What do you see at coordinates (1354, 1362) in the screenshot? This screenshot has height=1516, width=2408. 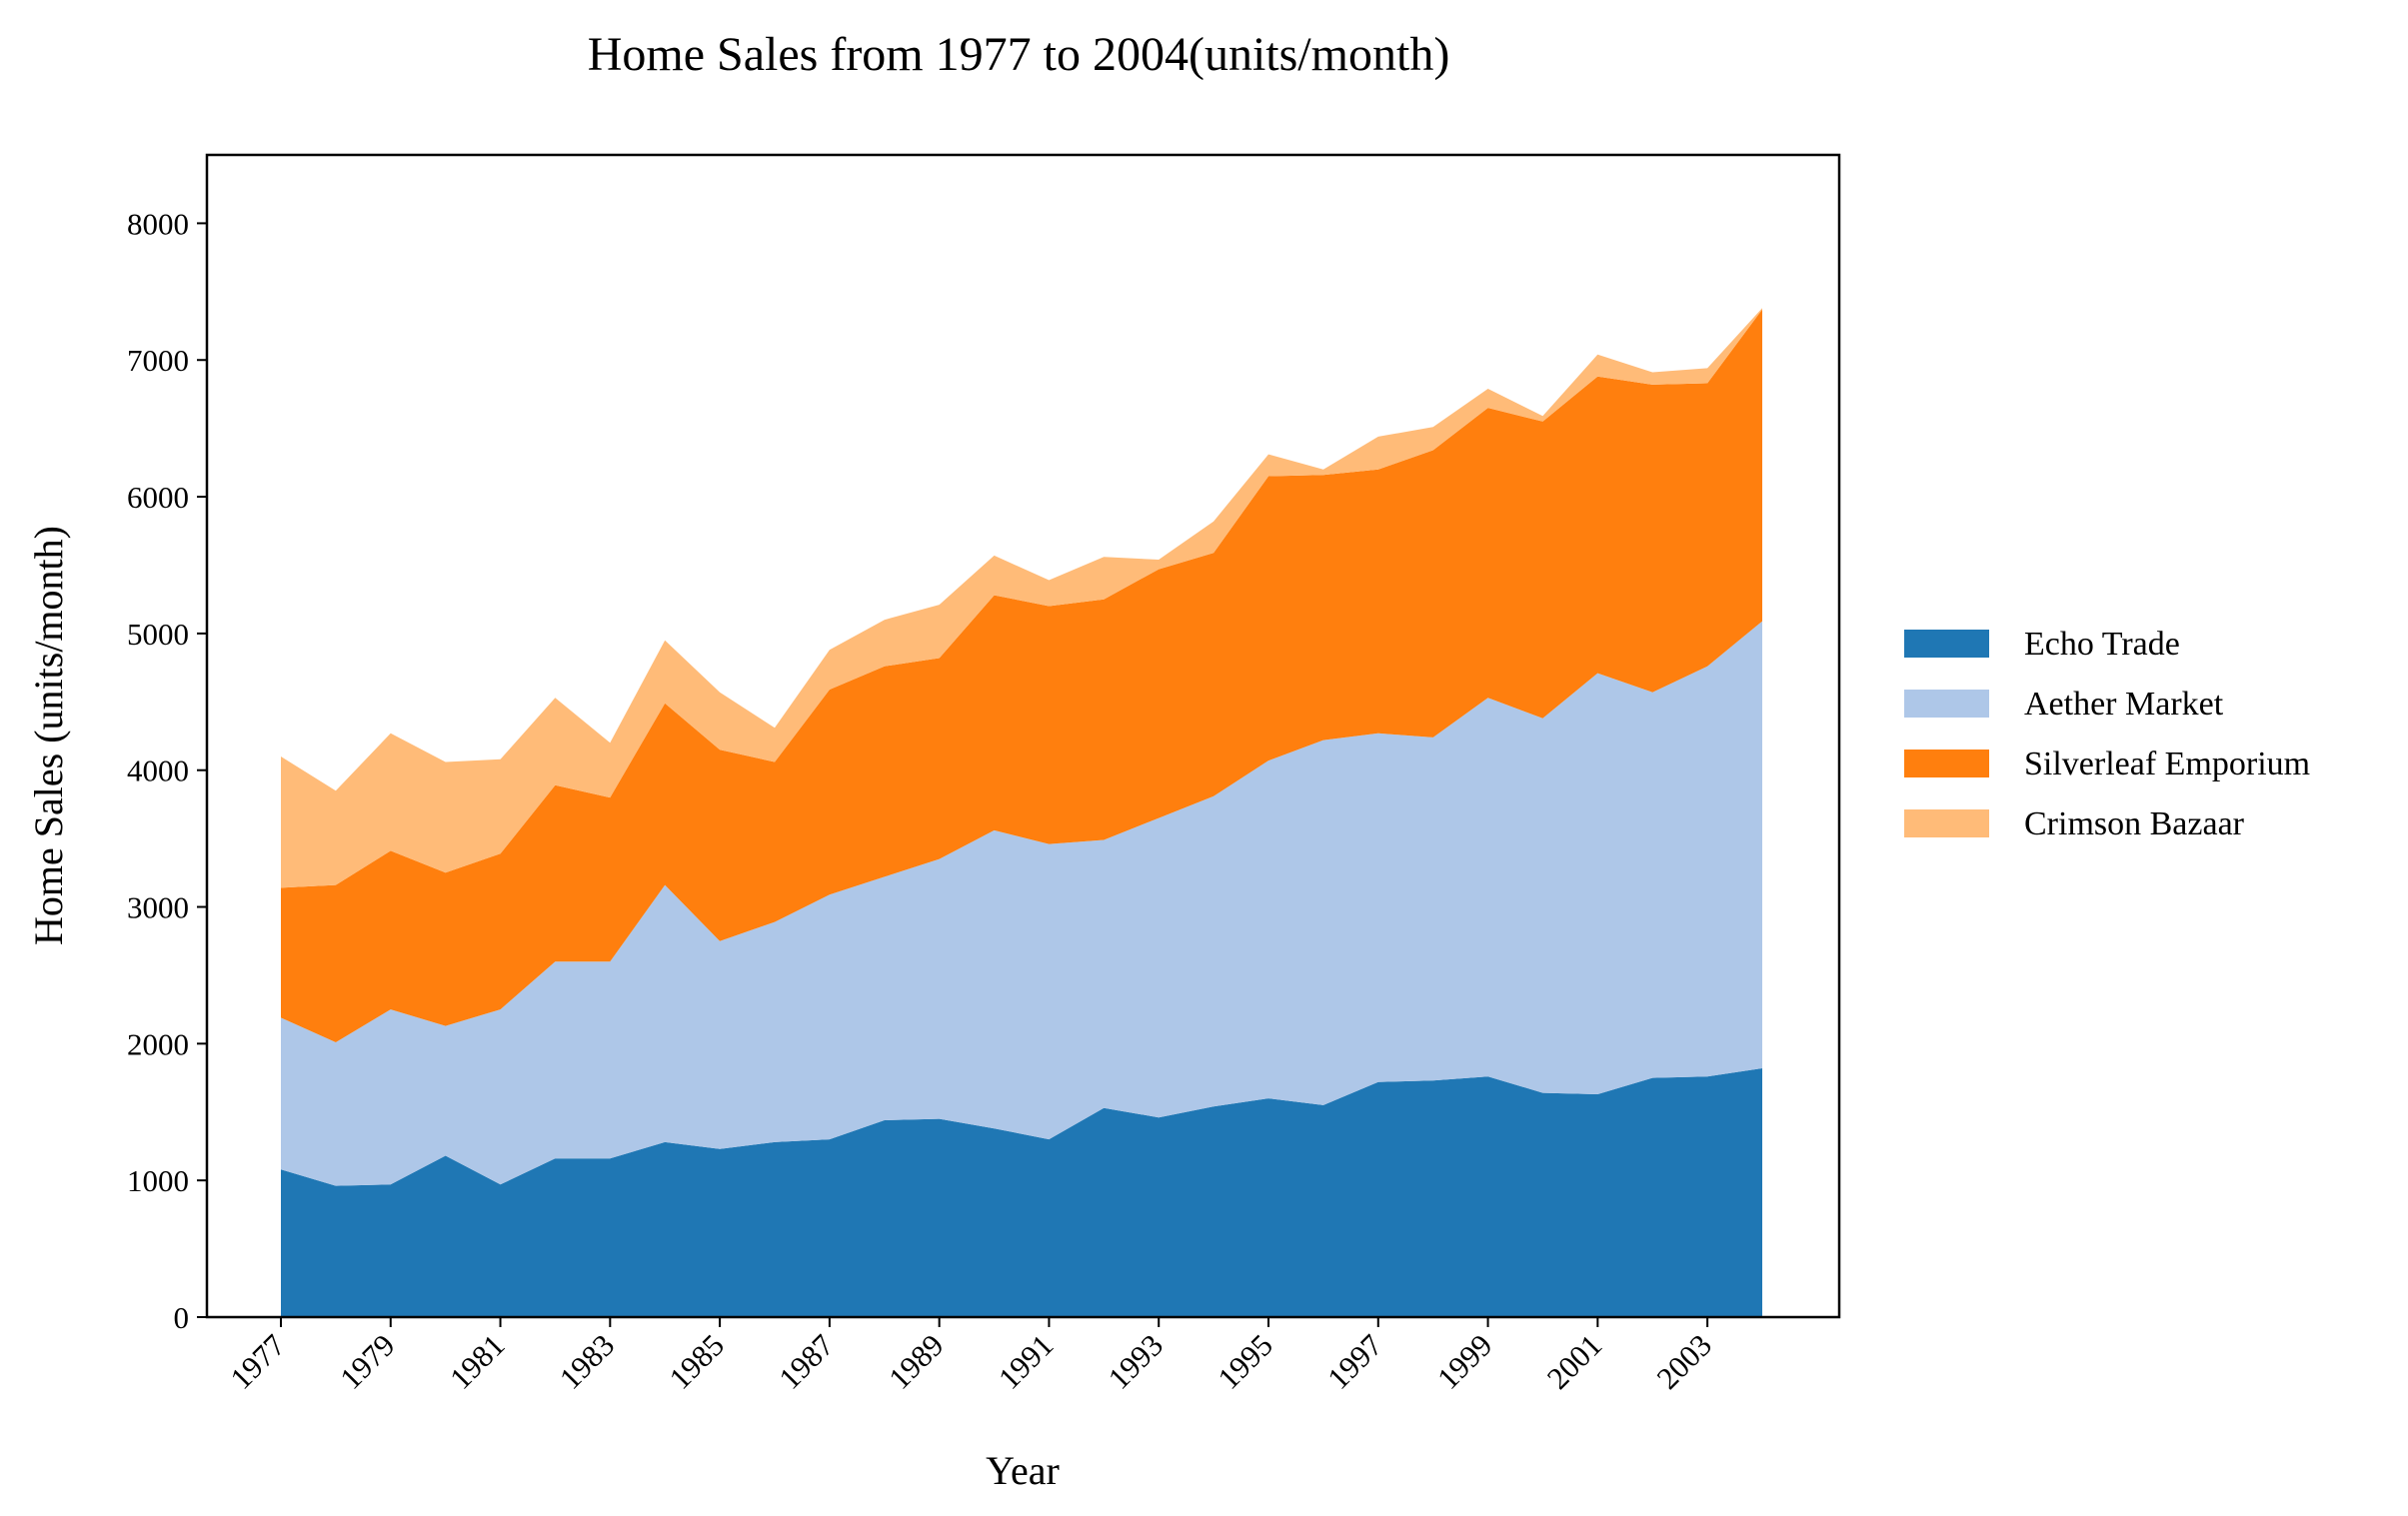 I see `x-tick-label: 1997` at bounding box center [1354, 1362].